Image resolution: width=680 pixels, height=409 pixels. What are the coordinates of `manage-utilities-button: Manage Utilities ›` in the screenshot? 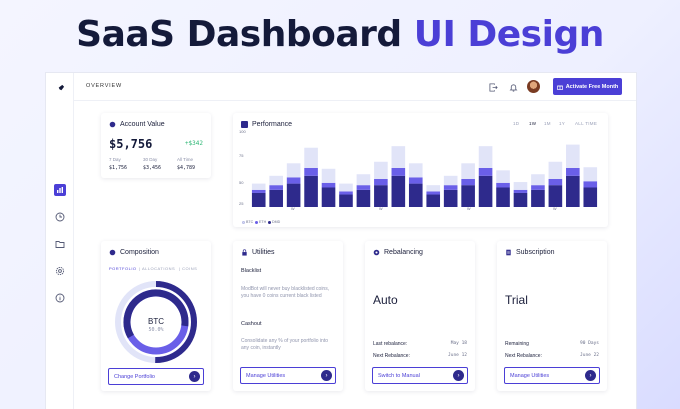 It's located at (288, 375).